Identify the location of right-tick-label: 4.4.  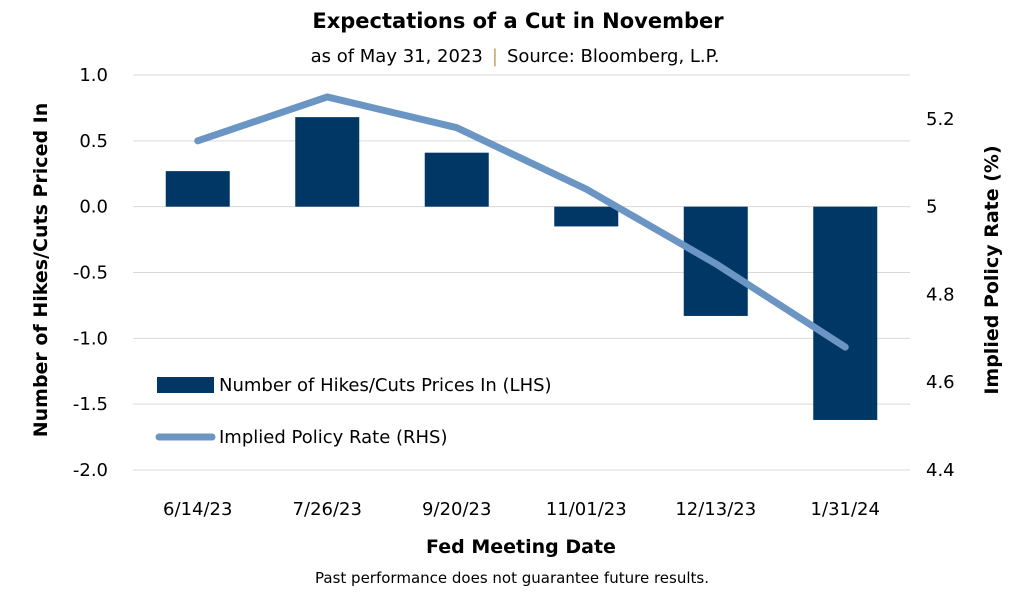
(940, 470).